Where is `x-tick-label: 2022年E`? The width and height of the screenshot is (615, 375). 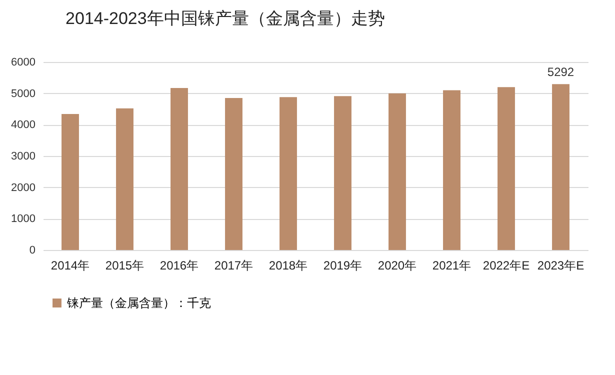 x-tick-label: 2022年E is located at coordinates (506, 265).